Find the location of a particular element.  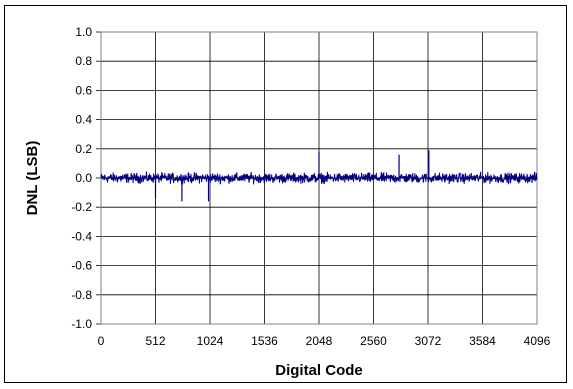

y-tick-label: 1.0 is located at coordinates (83, 32).